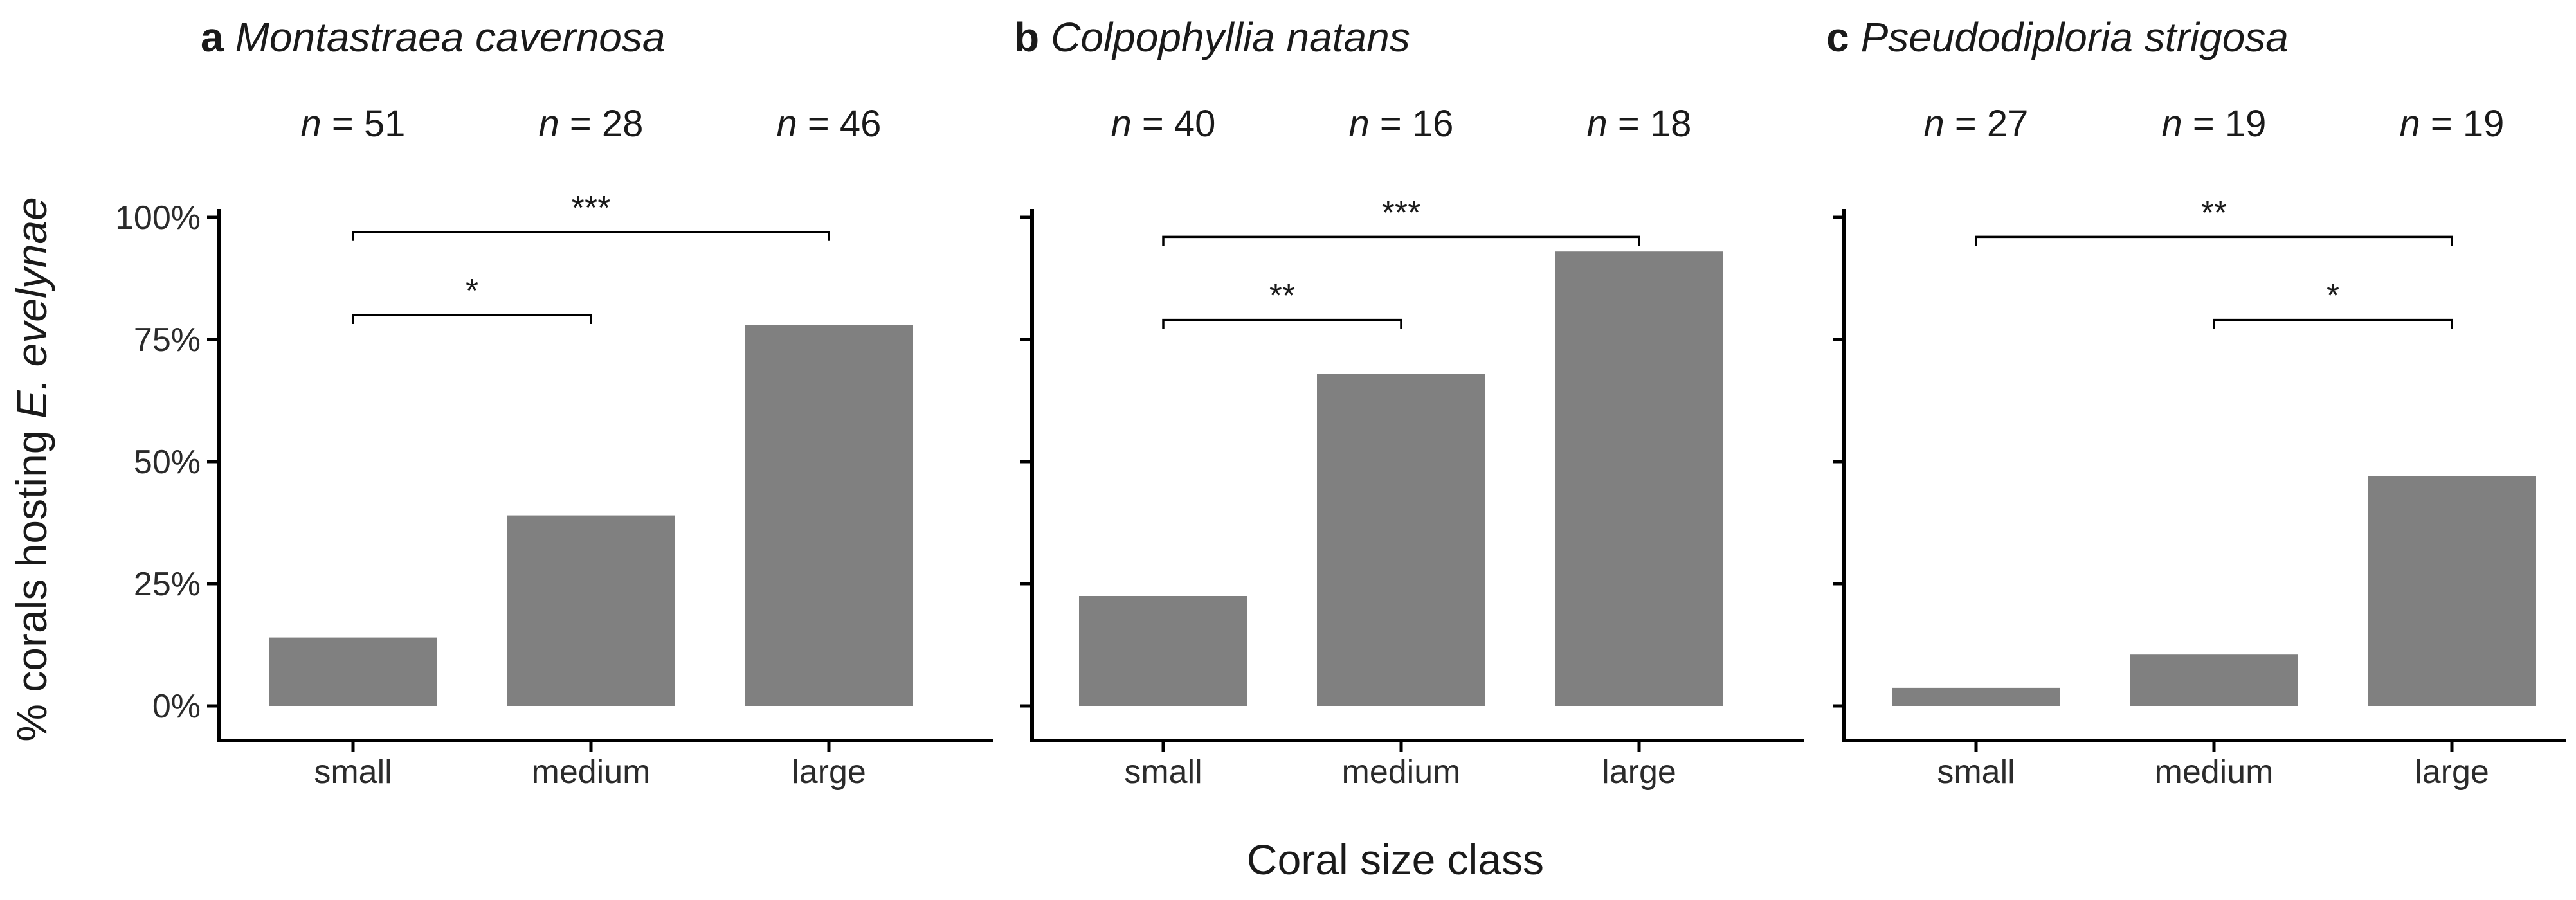 The height and width of the screenshot is (900, 2576). What do you see at coordinates (1837, 37) in the screenshot?
I see `panel-letter: c` at bounding box center [1837, 37].